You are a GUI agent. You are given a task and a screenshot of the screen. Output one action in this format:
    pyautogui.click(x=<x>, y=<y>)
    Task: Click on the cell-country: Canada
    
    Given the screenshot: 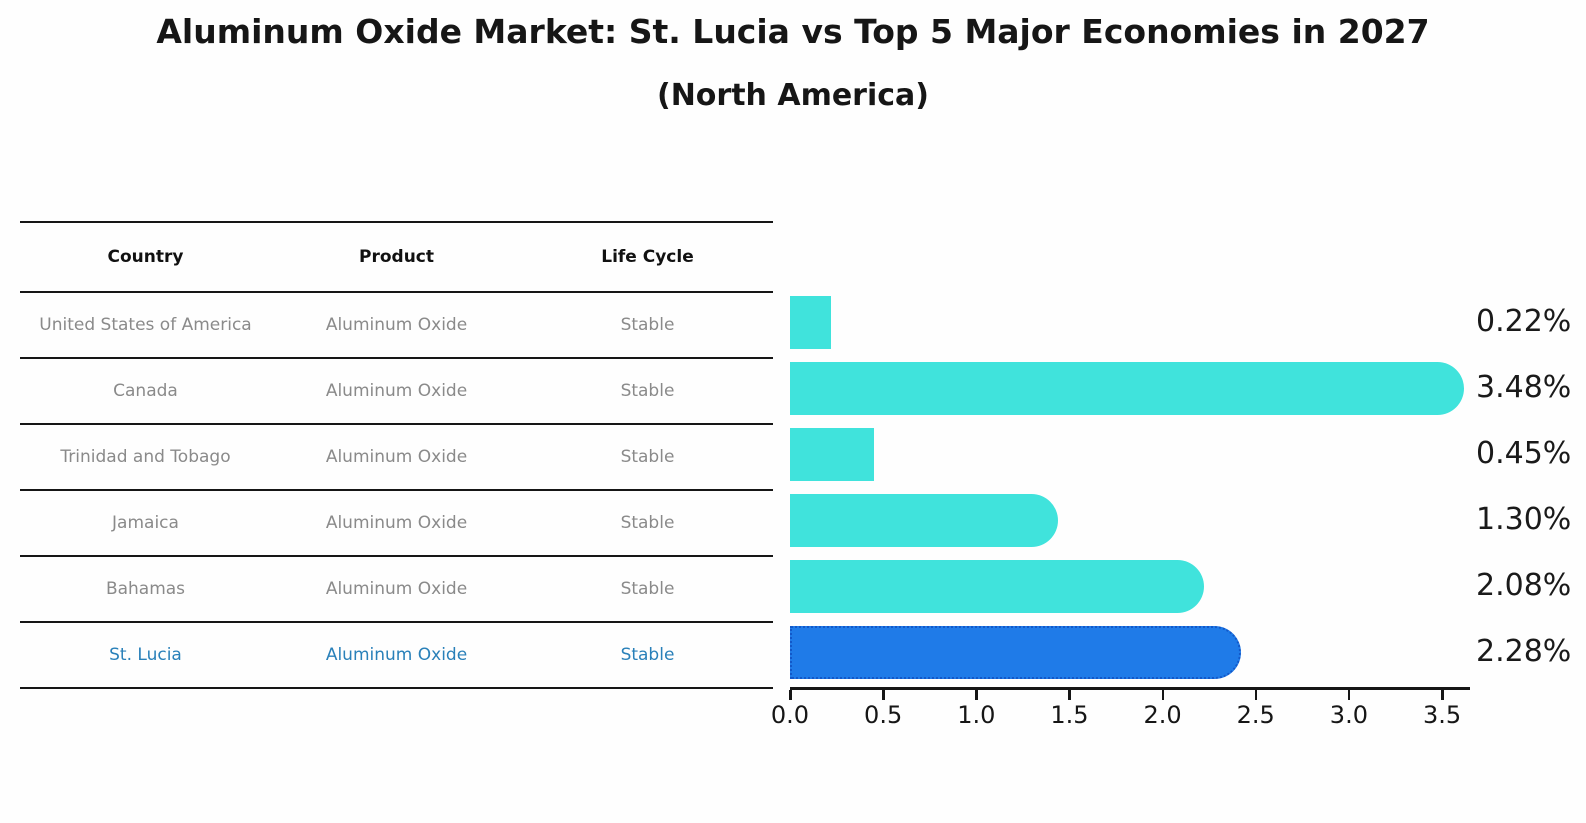 What is the action you would take?
    pyautogui.click(x=145, y=391)
    